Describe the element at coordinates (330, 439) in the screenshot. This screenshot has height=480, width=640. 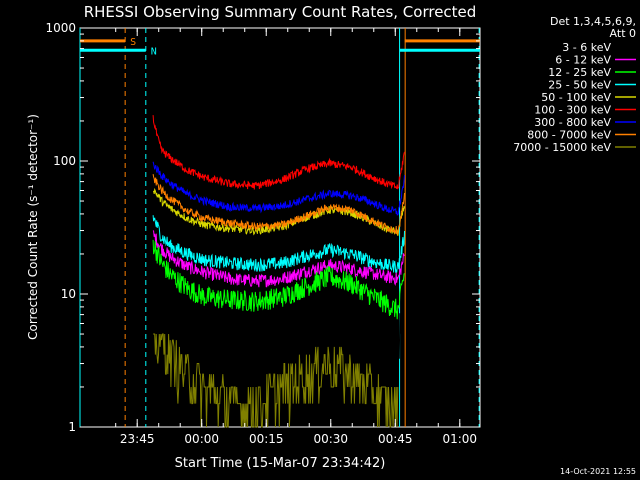
I see `x-tick-label: 00:30` at that location.